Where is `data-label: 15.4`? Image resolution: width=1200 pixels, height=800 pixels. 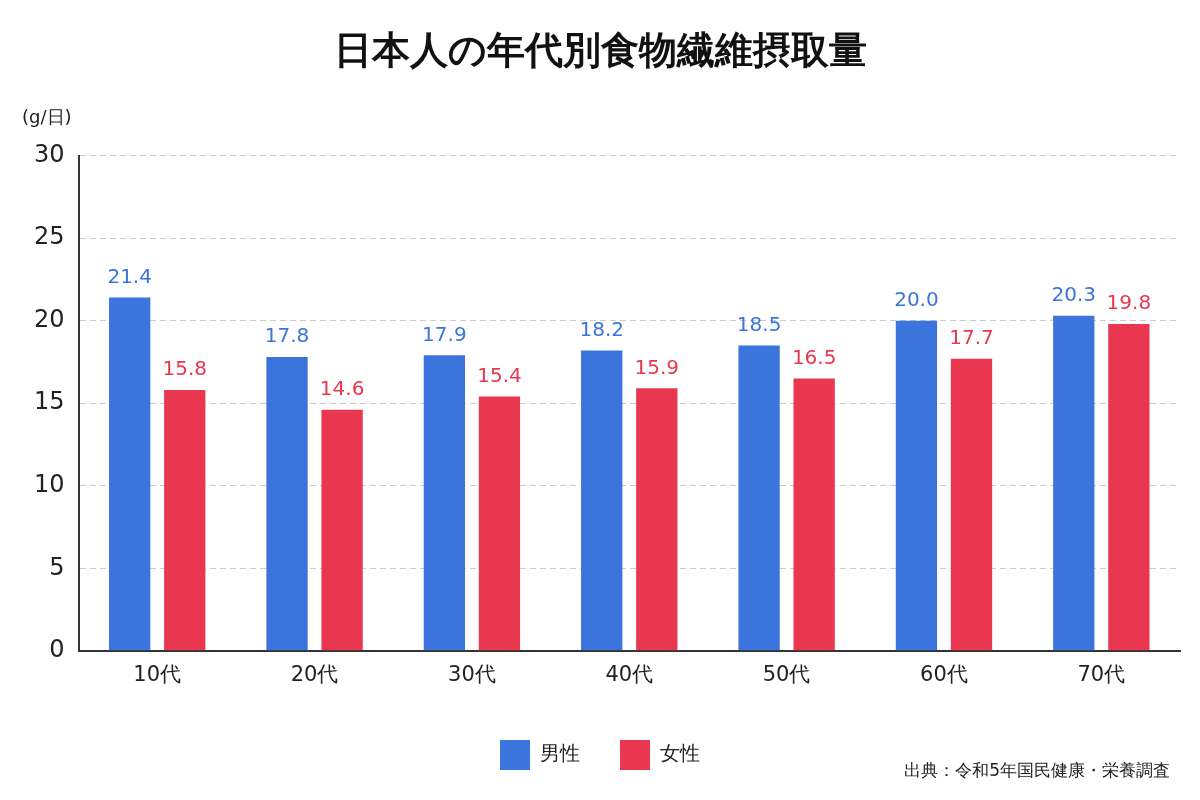
data-label: 15.4 is located at coordinates (499, 374).